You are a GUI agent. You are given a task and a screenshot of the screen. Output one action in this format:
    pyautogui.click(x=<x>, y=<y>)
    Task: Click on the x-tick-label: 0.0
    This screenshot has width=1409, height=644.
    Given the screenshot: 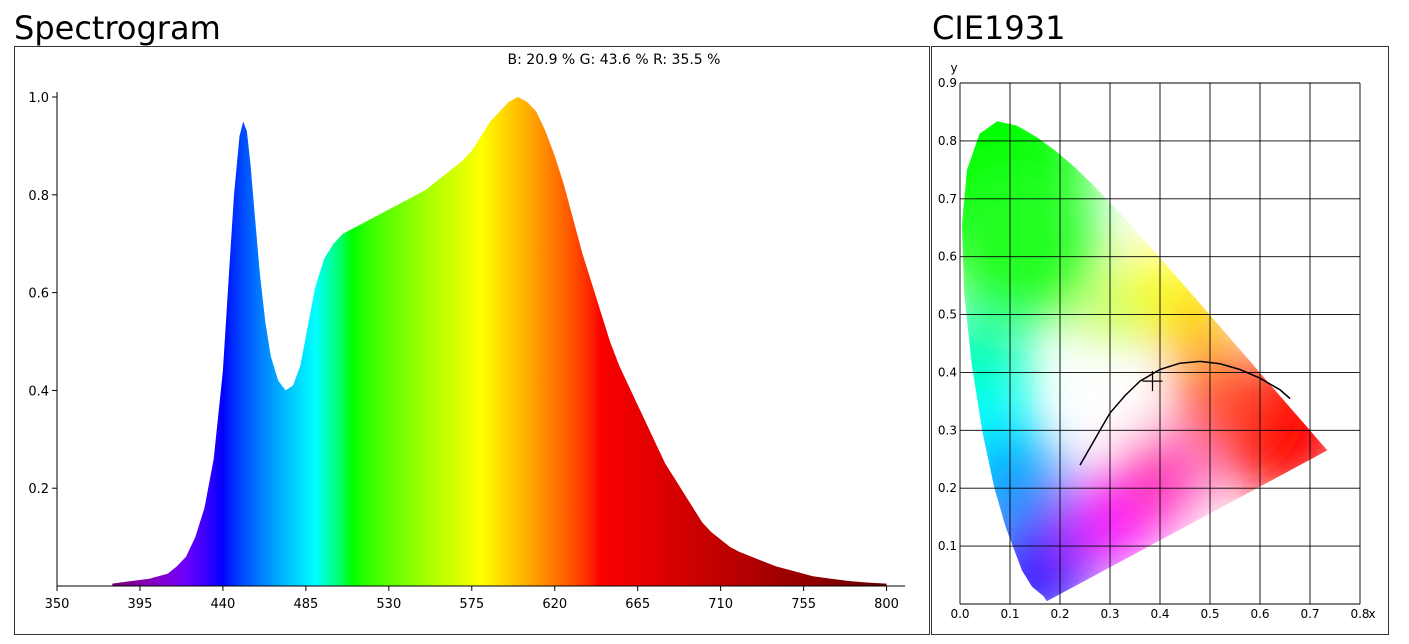 What is the action you would take?
    pyautogui.click(x=959, y=614)
    